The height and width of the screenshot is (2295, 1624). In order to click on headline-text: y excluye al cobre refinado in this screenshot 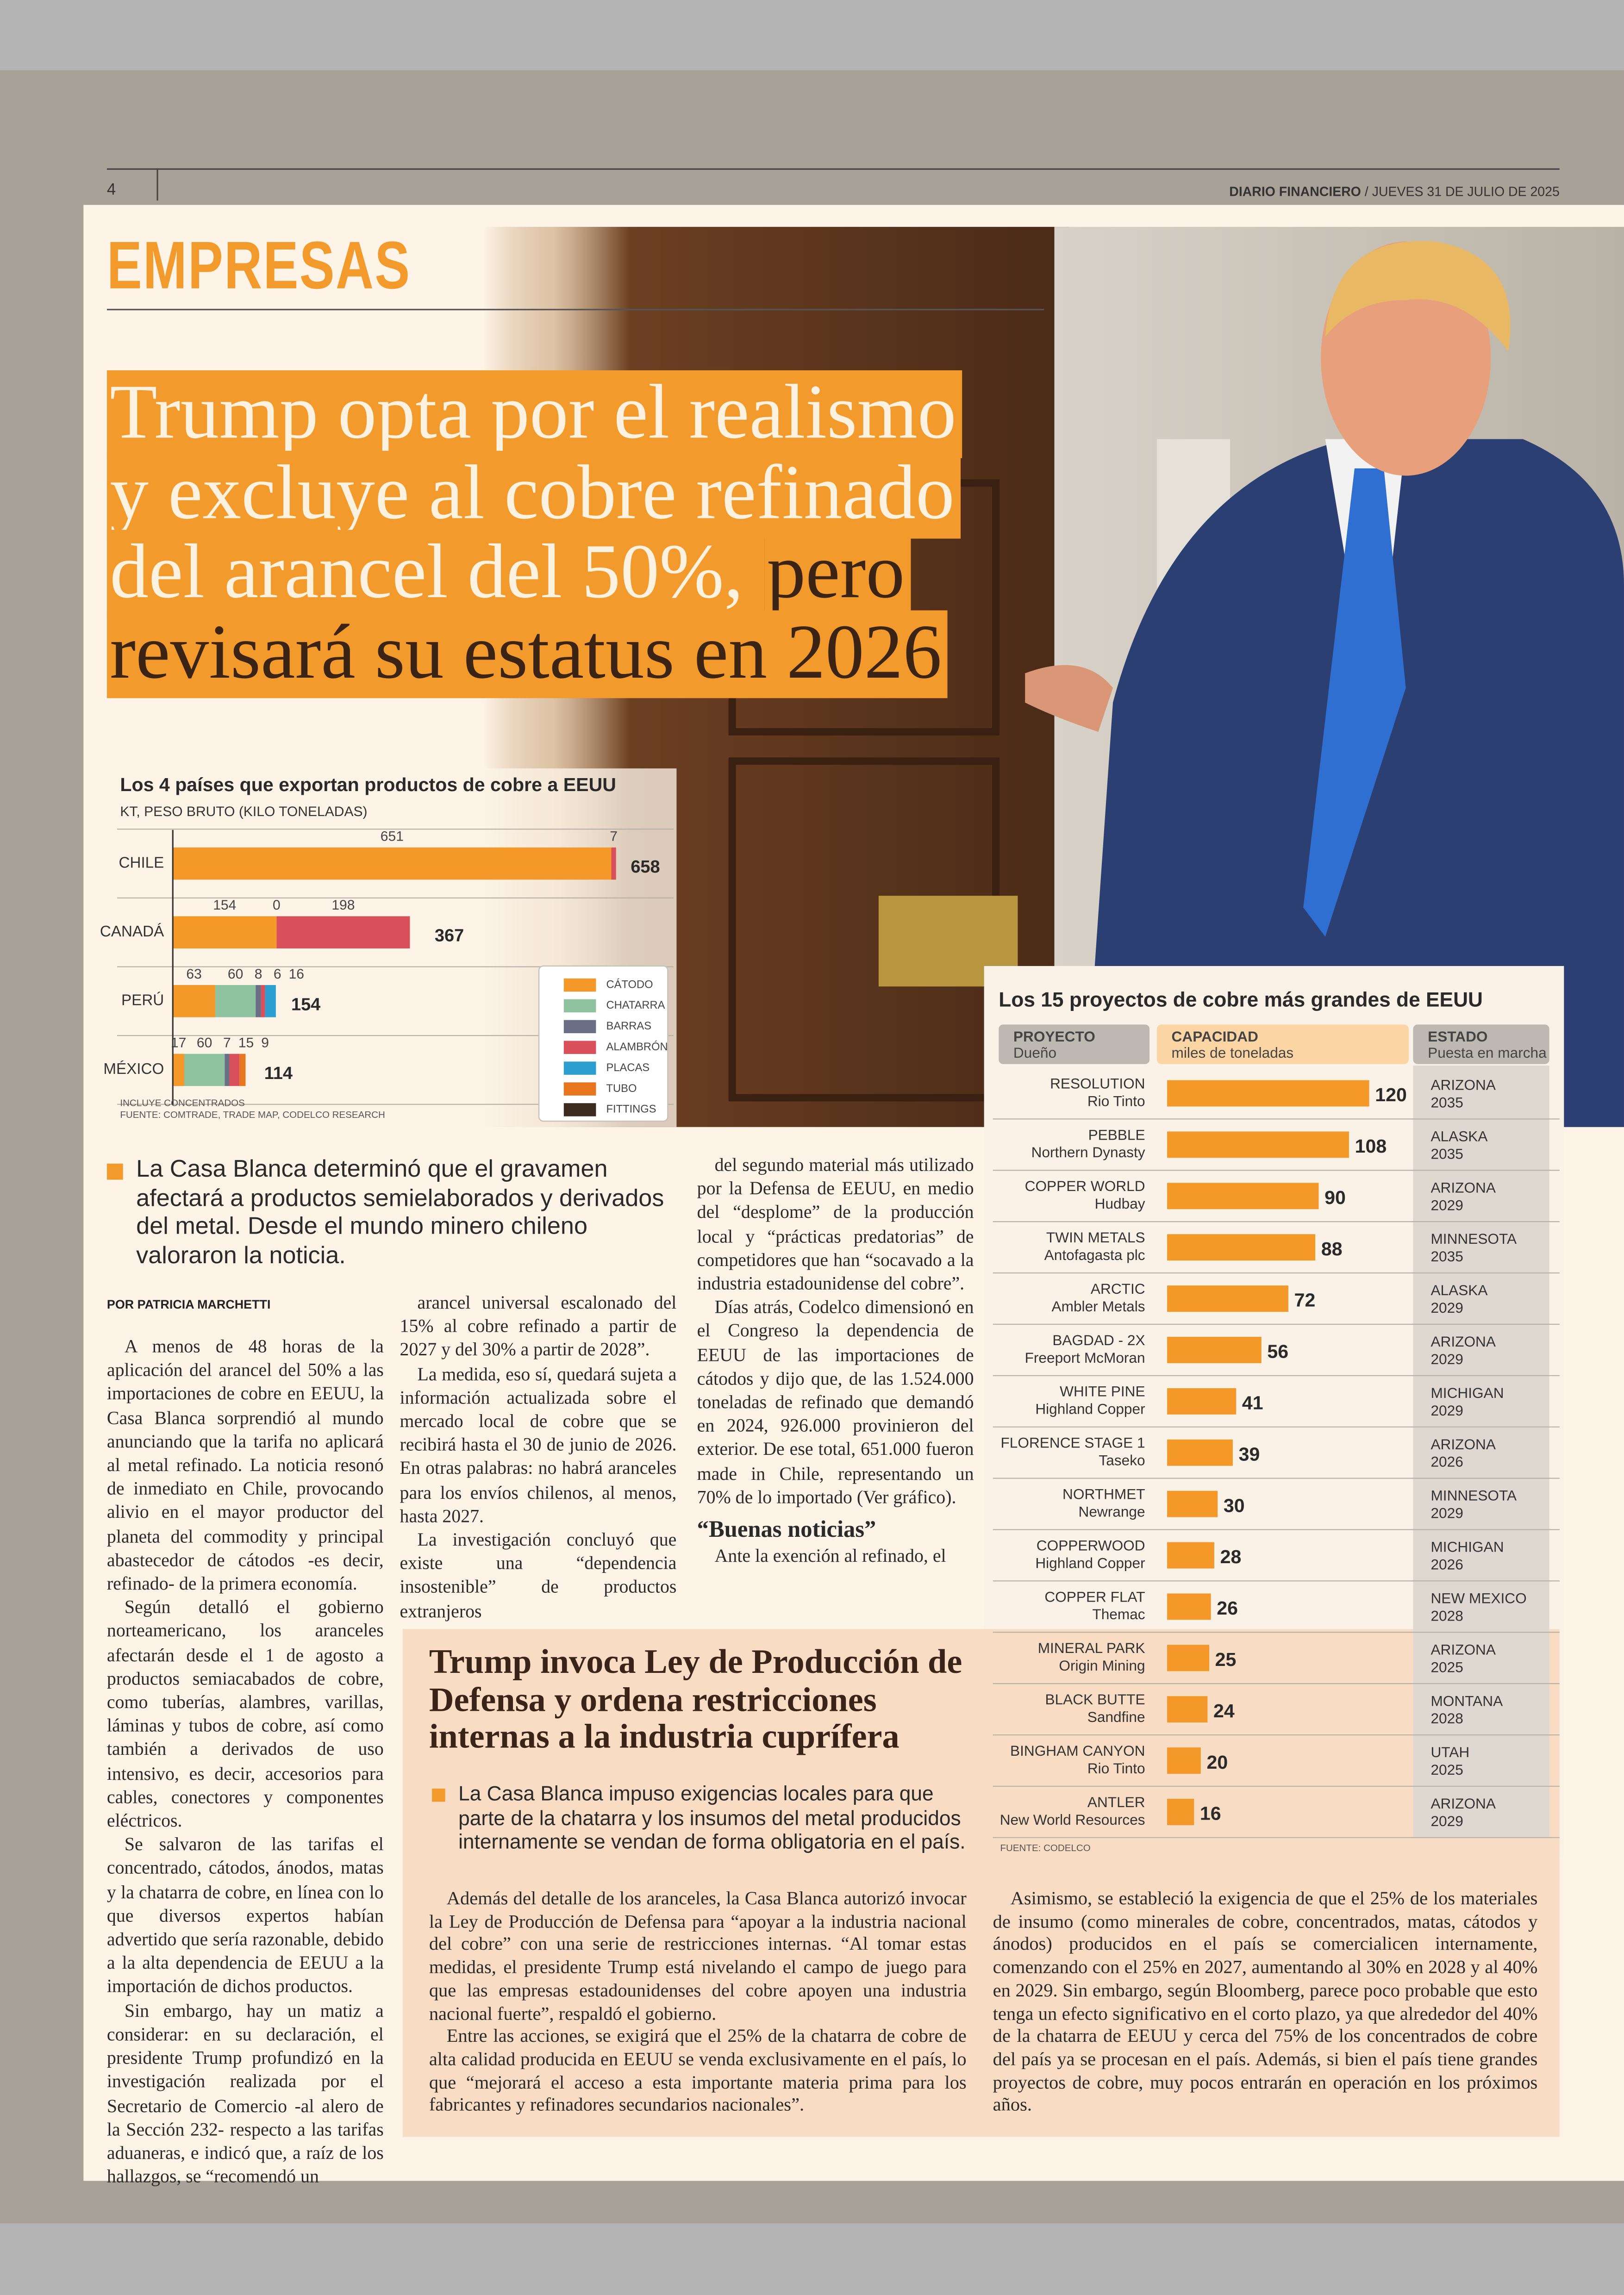, I will do `click(533, 494)`.